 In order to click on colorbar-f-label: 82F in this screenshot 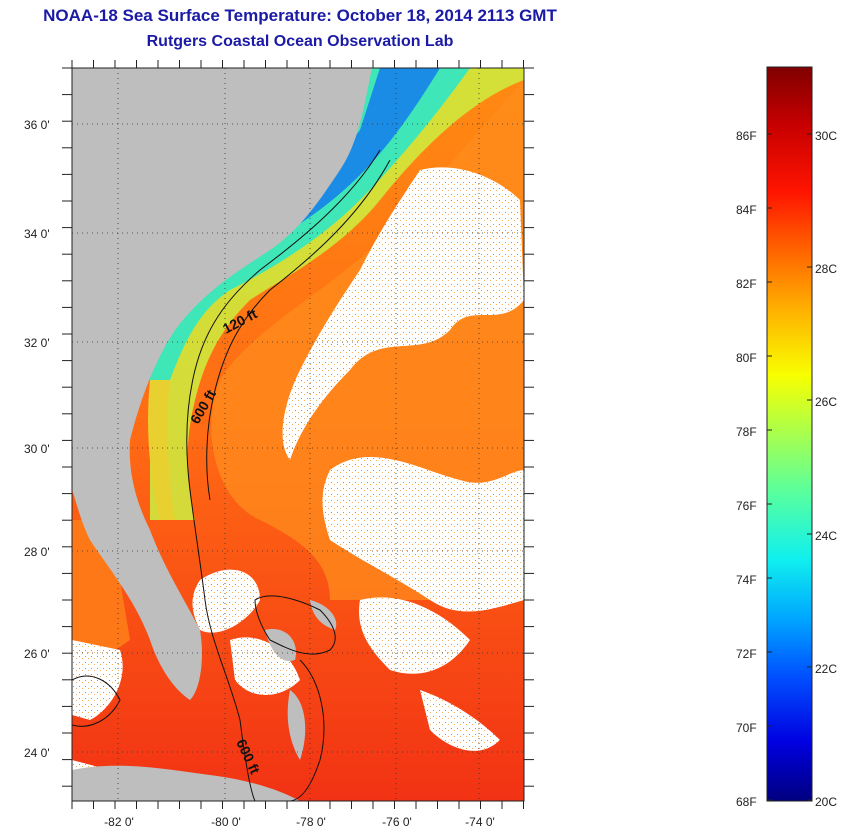, I will do `click(746, 284)`.